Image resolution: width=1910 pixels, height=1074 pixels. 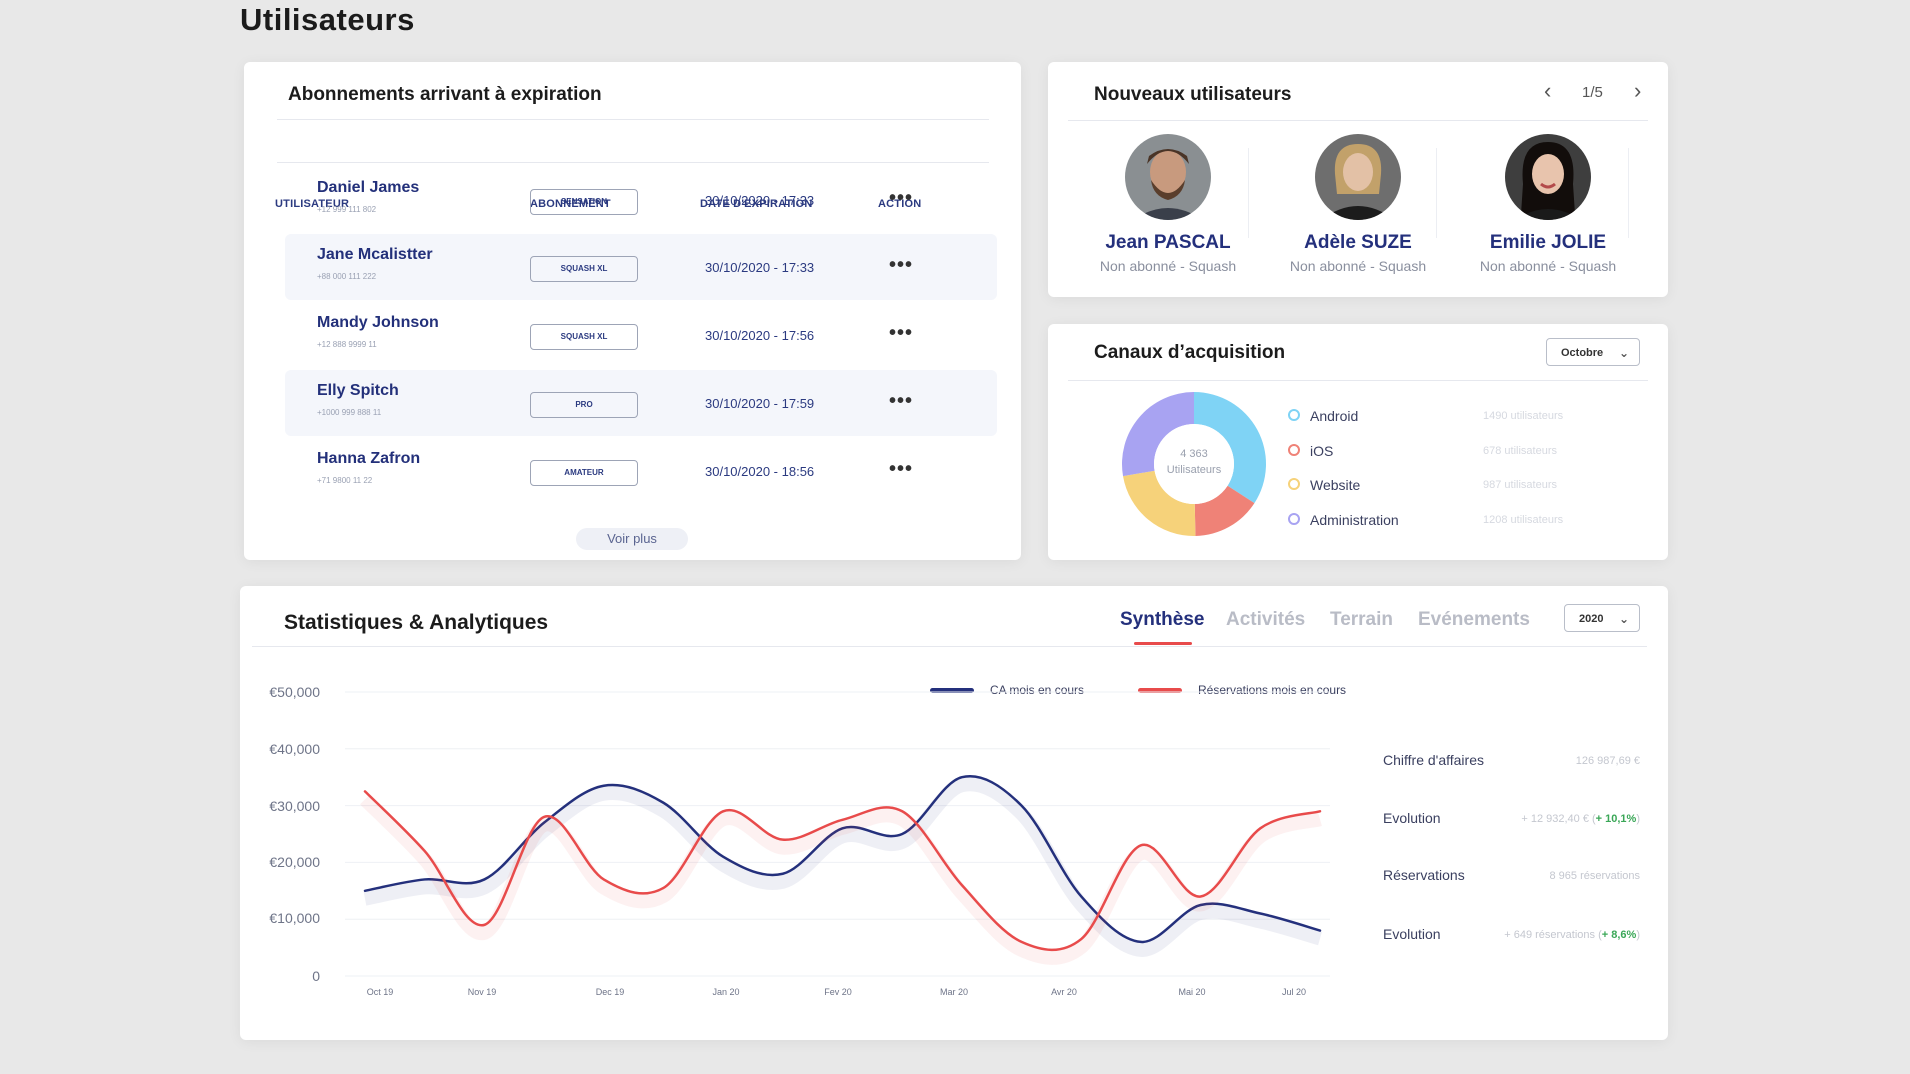 I want to click on year-select: 2020 ⌄, so click(x=1602, y=618).